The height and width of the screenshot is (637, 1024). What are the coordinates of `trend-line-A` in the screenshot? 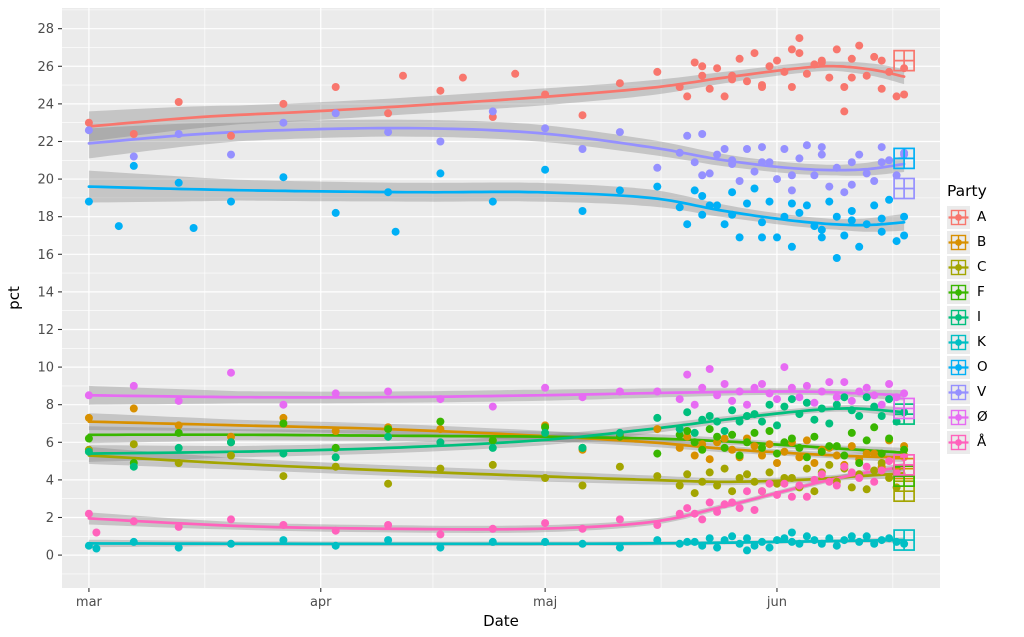 It's located at (496, 96).